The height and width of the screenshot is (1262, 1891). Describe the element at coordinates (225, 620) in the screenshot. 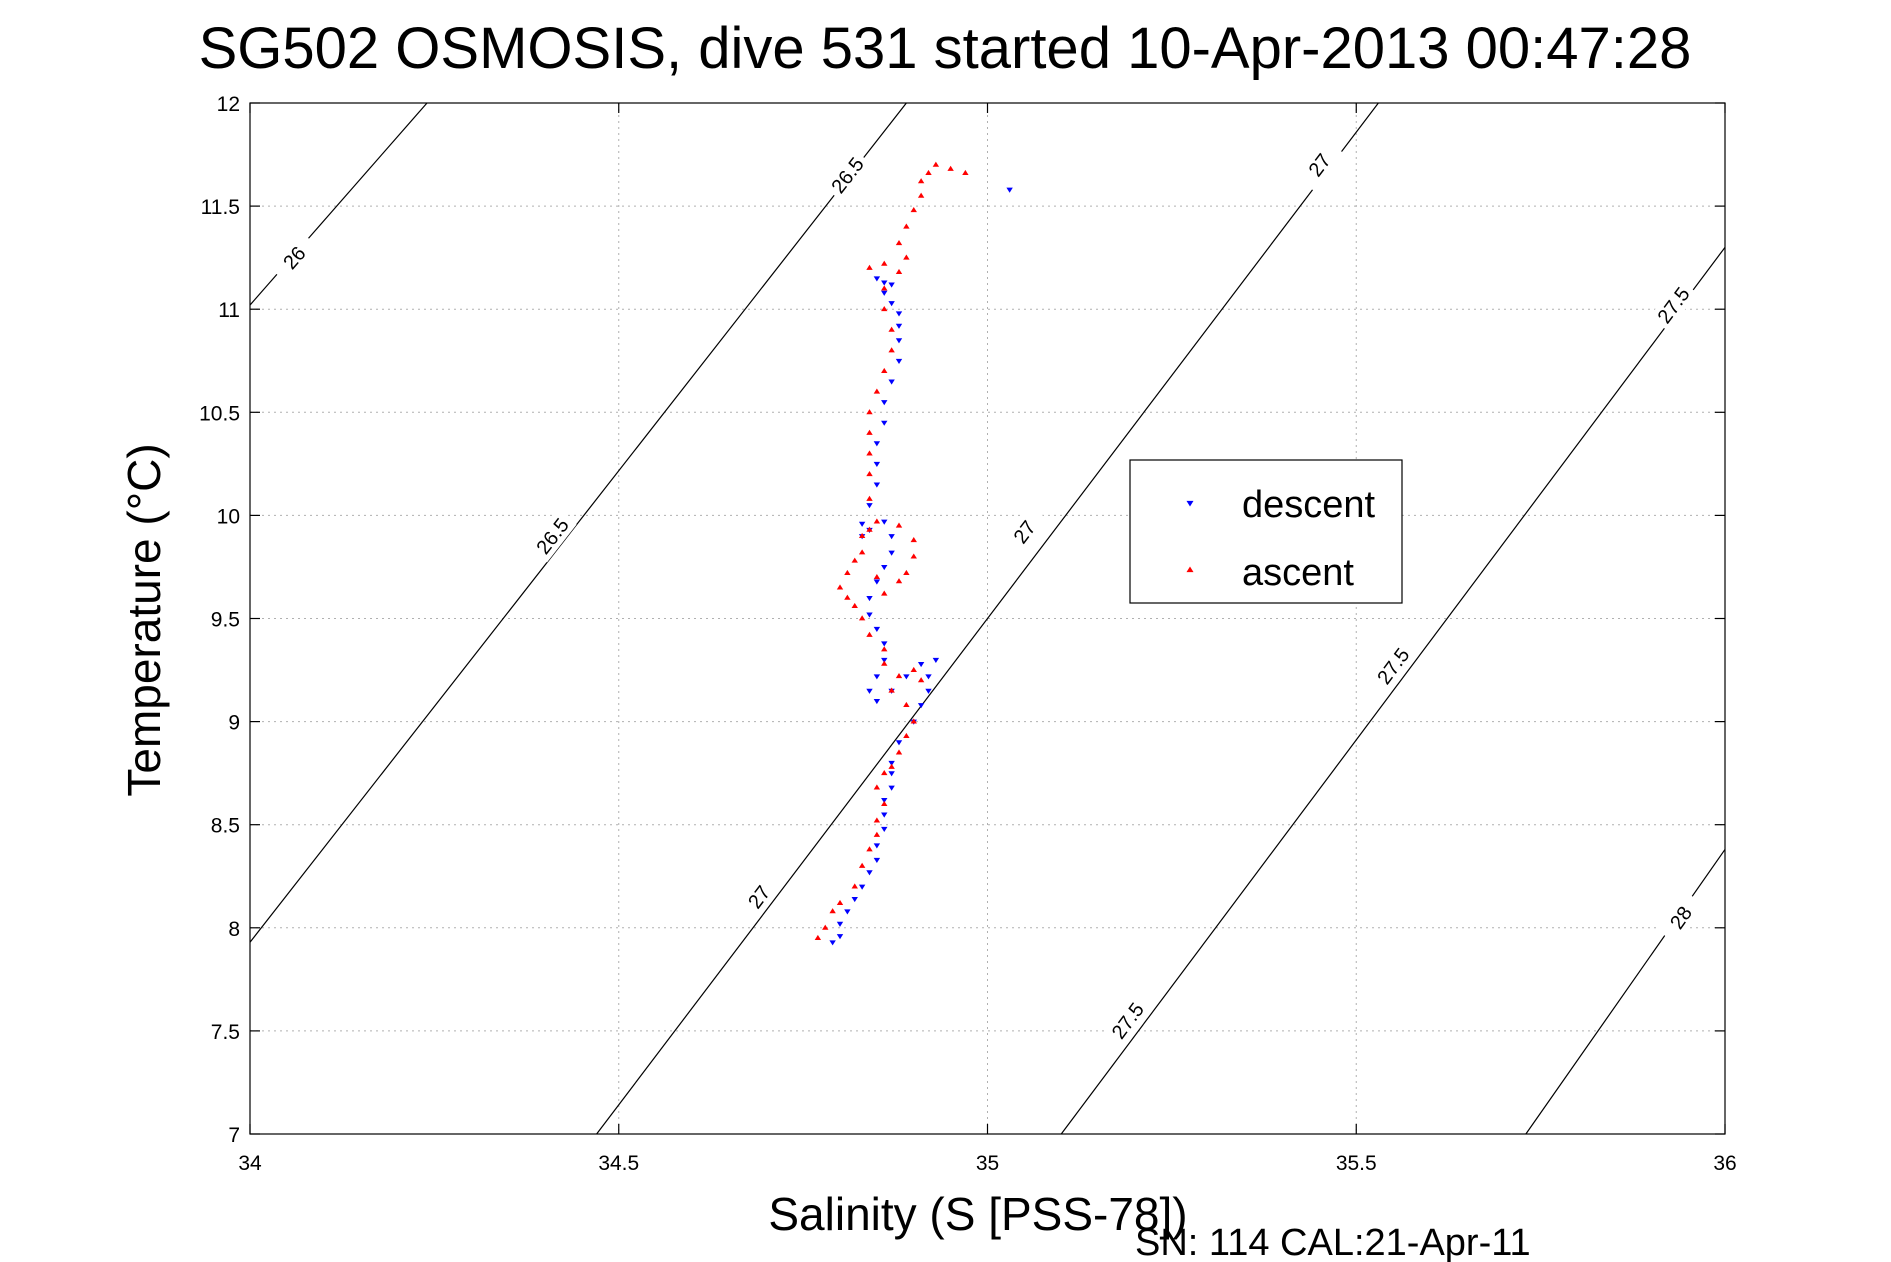

I see `y-tick-label: 9.5` at that location.